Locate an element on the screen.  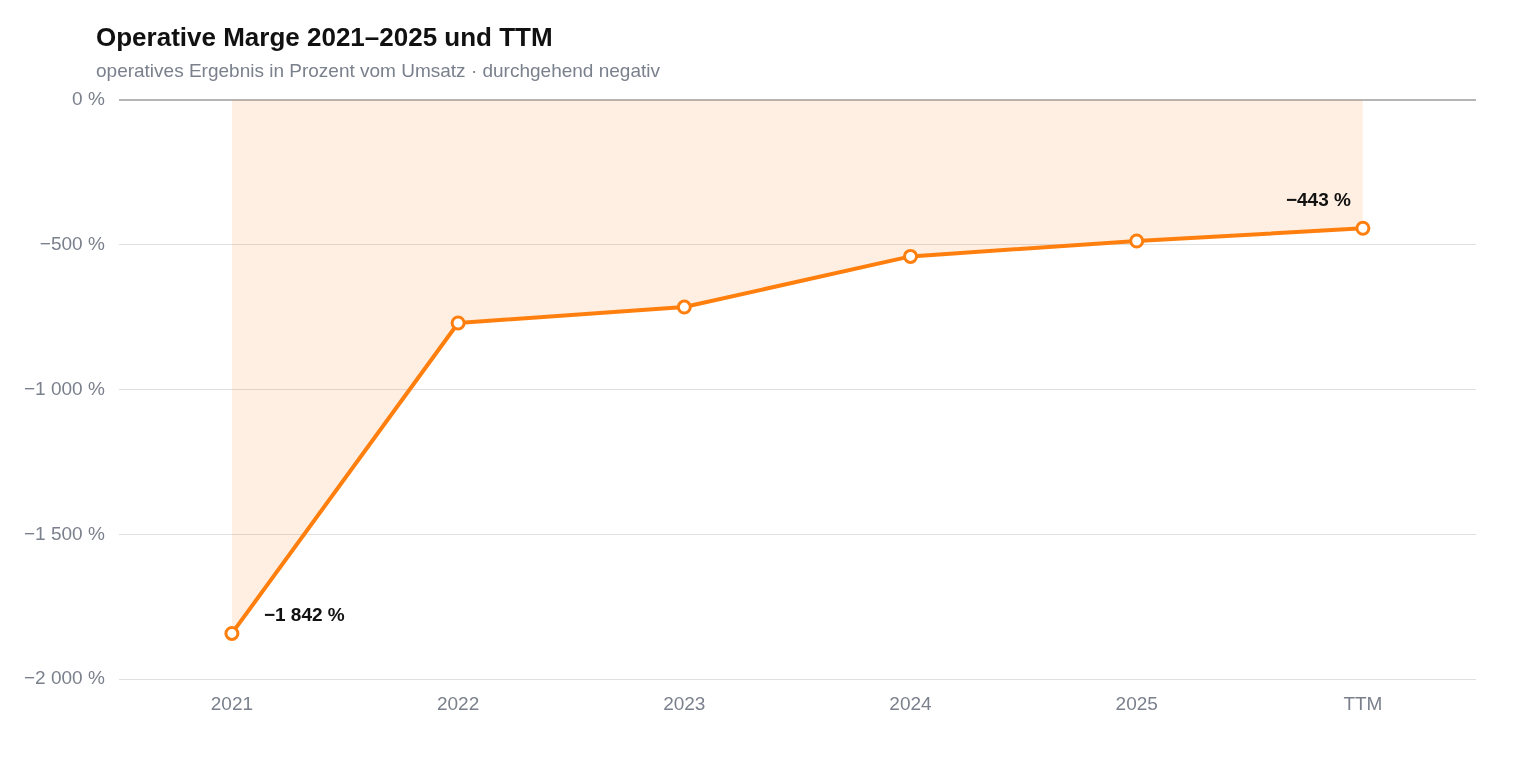
data-label: −443 % is located at coordinates (1318, 200).